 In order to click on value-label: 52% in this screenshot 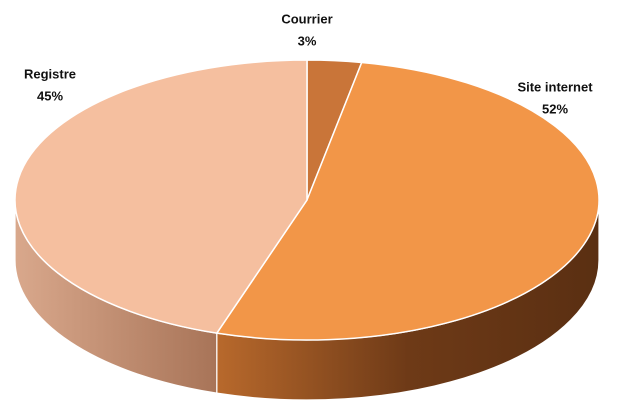, I will do `click(555, 108)`.